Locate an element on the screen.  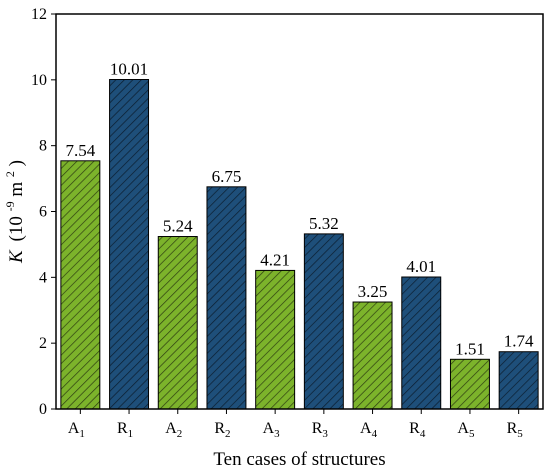
y-tick-label-2: 2 is located at coordinates (43, 343).